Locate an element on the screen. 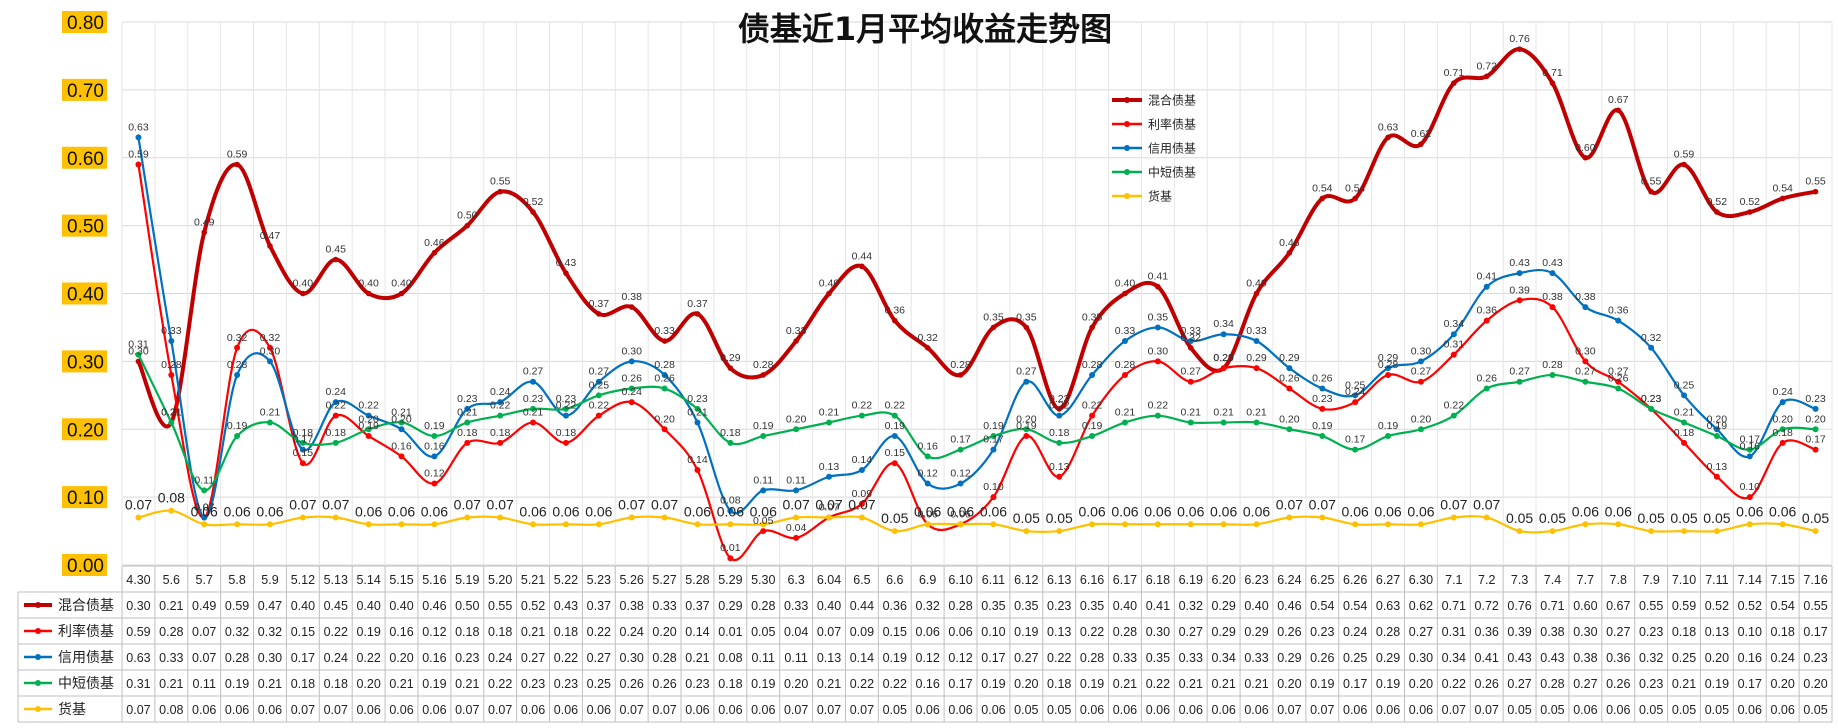 The width and height of the screenshot is (1838, 728). table-cell: 0.40 is located at coordinates (303, 606).